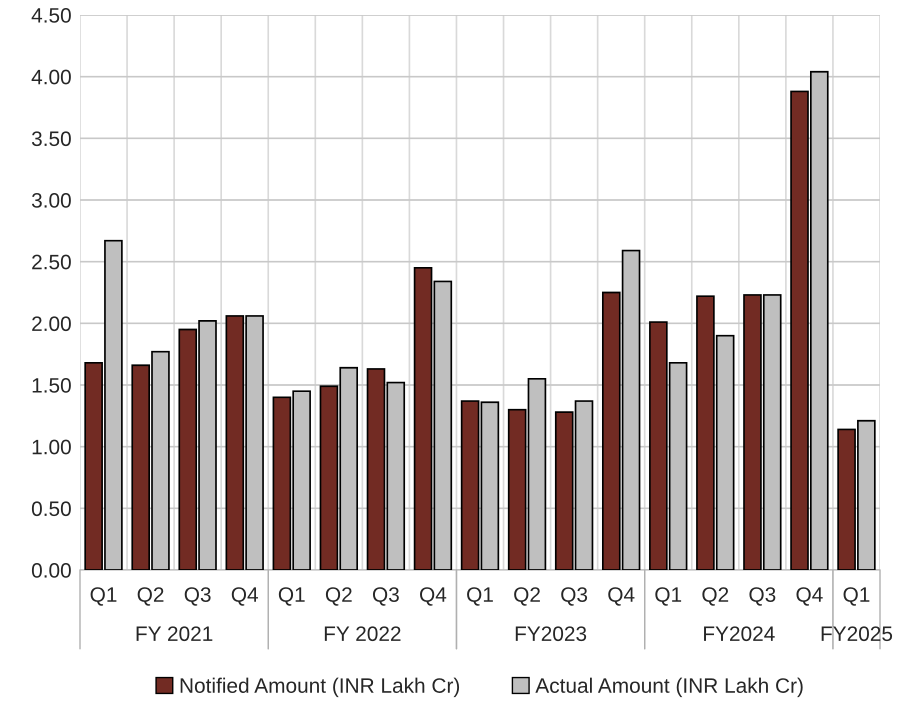  Describe the element at coordinates (51, 385) in the screenshot. I see `y-tick-label: 1.50` at that location.